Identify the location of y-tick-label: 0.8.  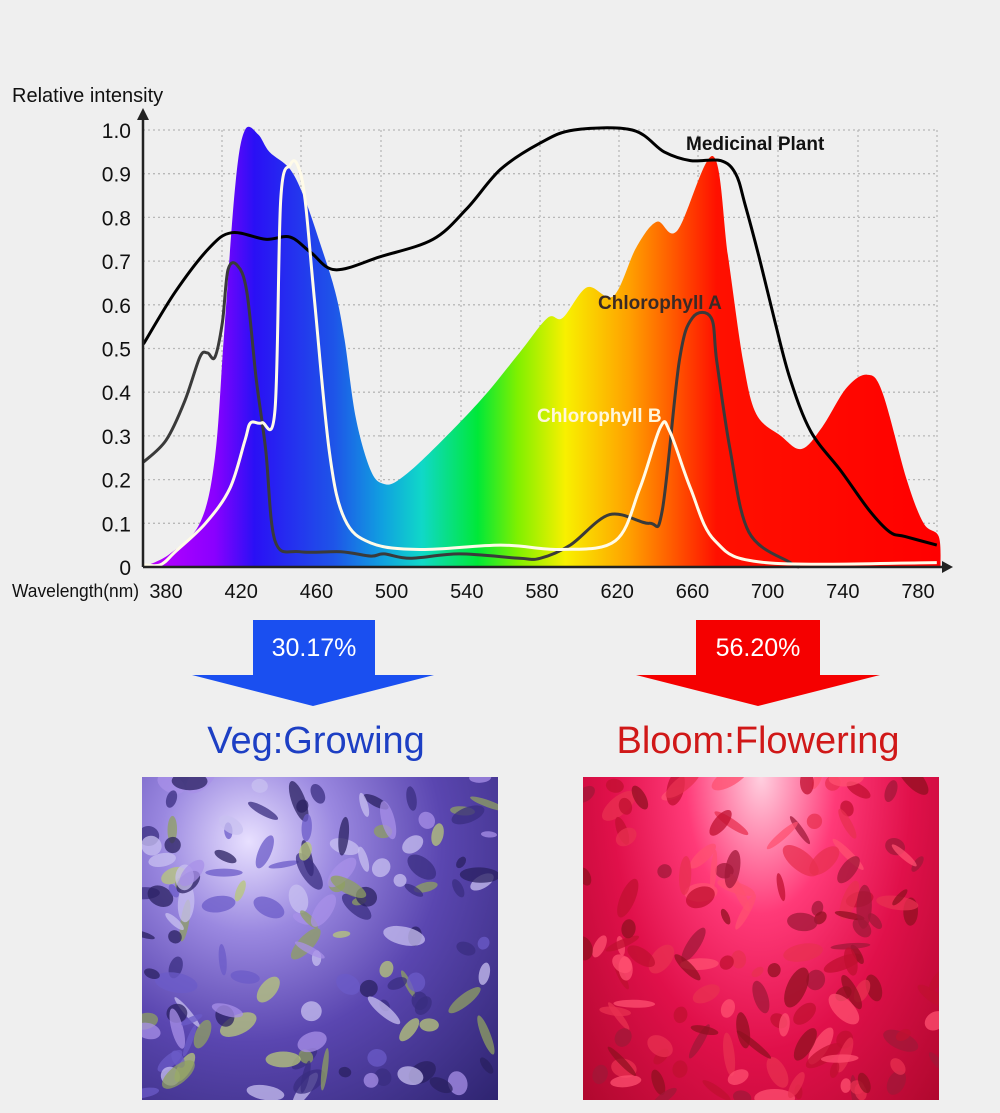
(116, 218).